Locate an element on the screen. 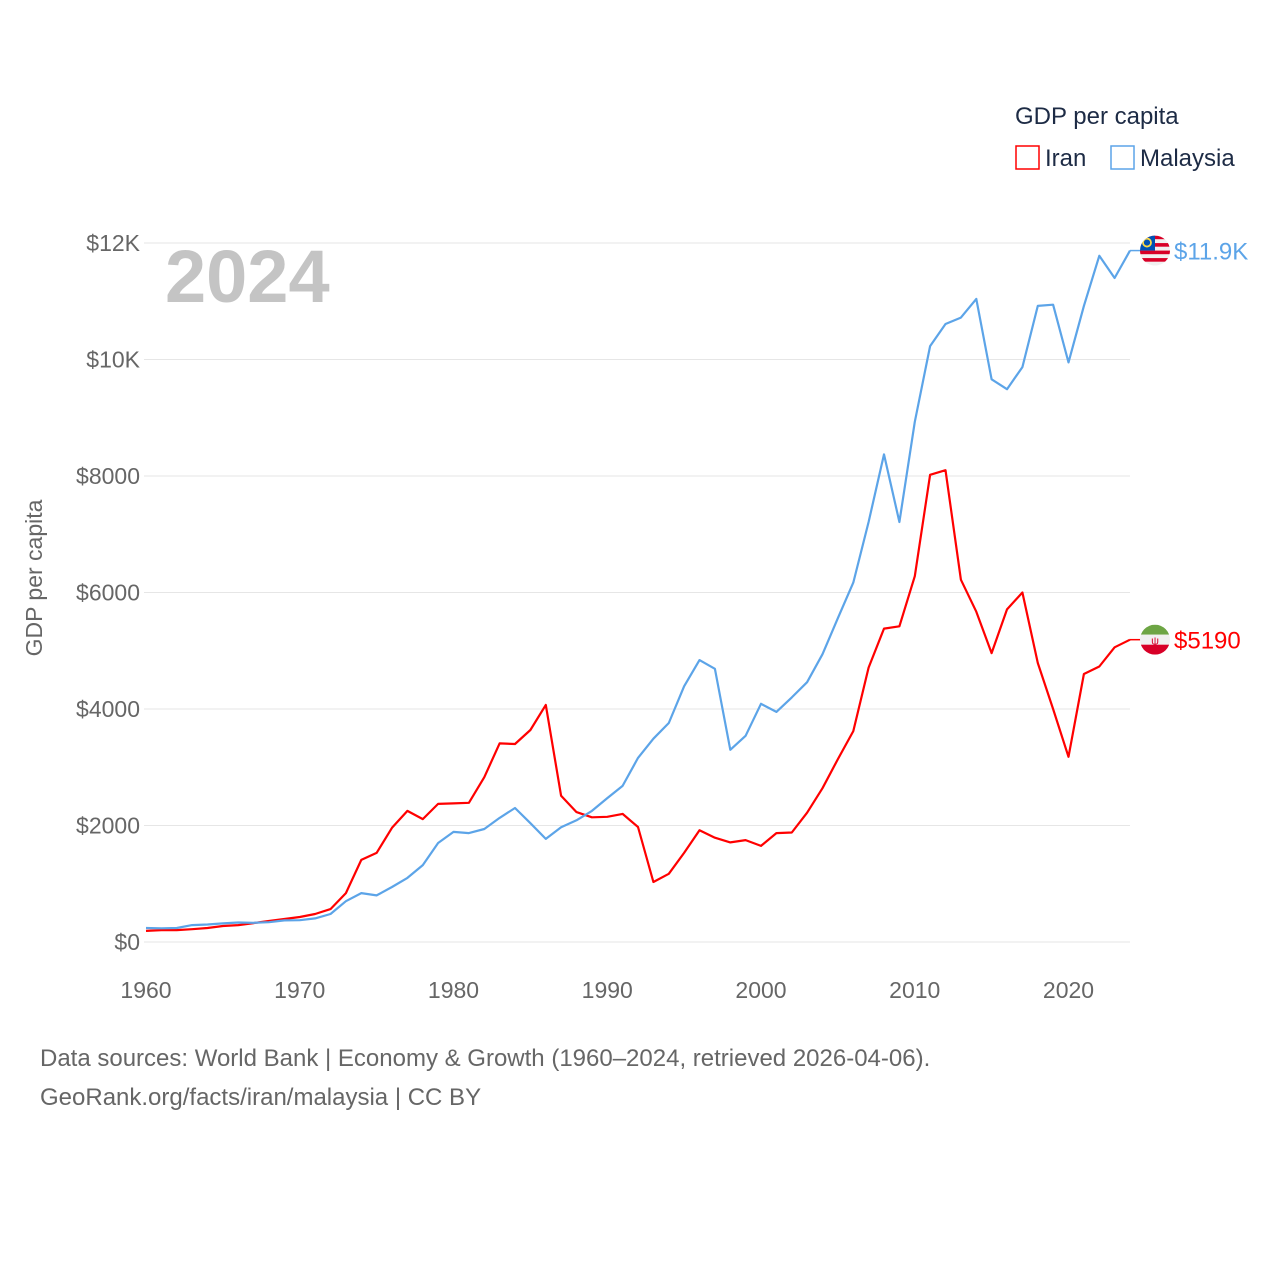 The height and width of the screenshot is (1280, 1280). x-axis-ticks: 1960 1970 1980 1990 2000 2010 2020 is located at coordinates (607, 990).